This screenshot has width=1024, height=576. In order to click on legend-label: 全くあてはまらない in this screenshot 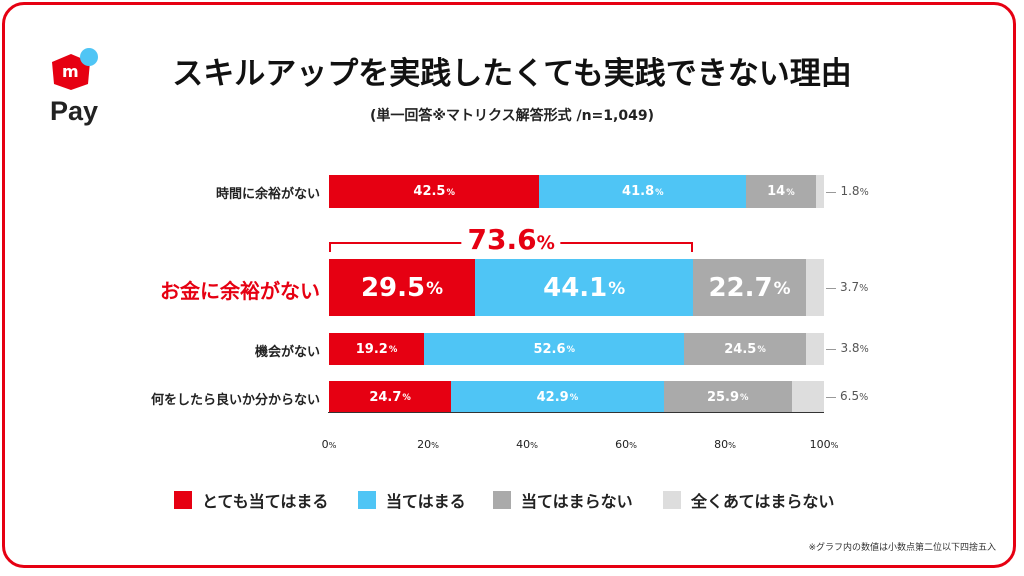, I will do `click(763, 501)`.